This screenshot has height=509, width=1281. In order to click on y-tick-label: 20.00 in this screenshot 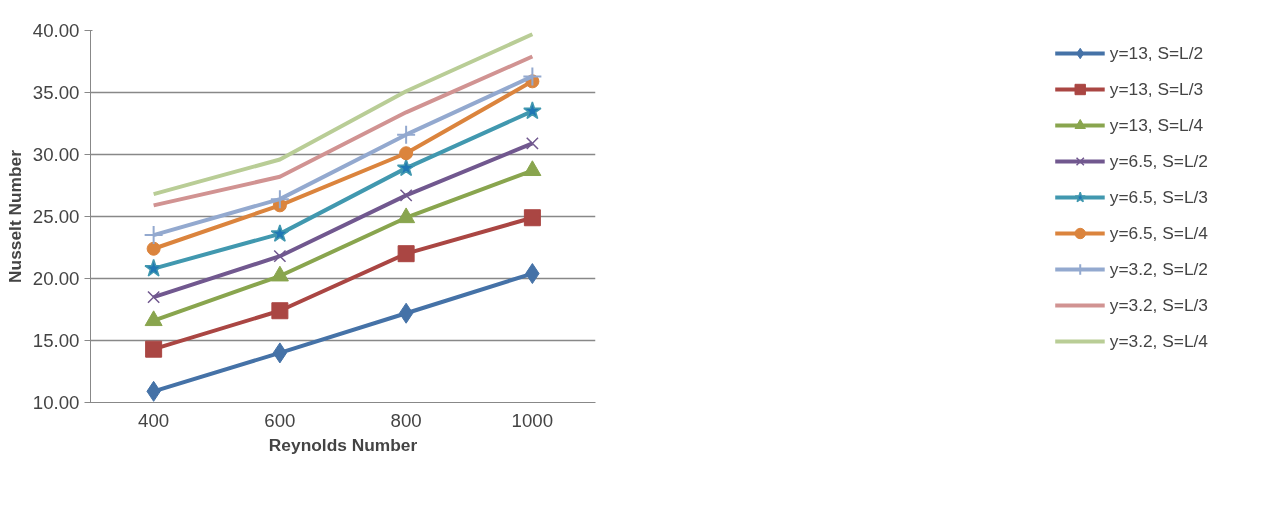, I will do `click(56, 278)`.